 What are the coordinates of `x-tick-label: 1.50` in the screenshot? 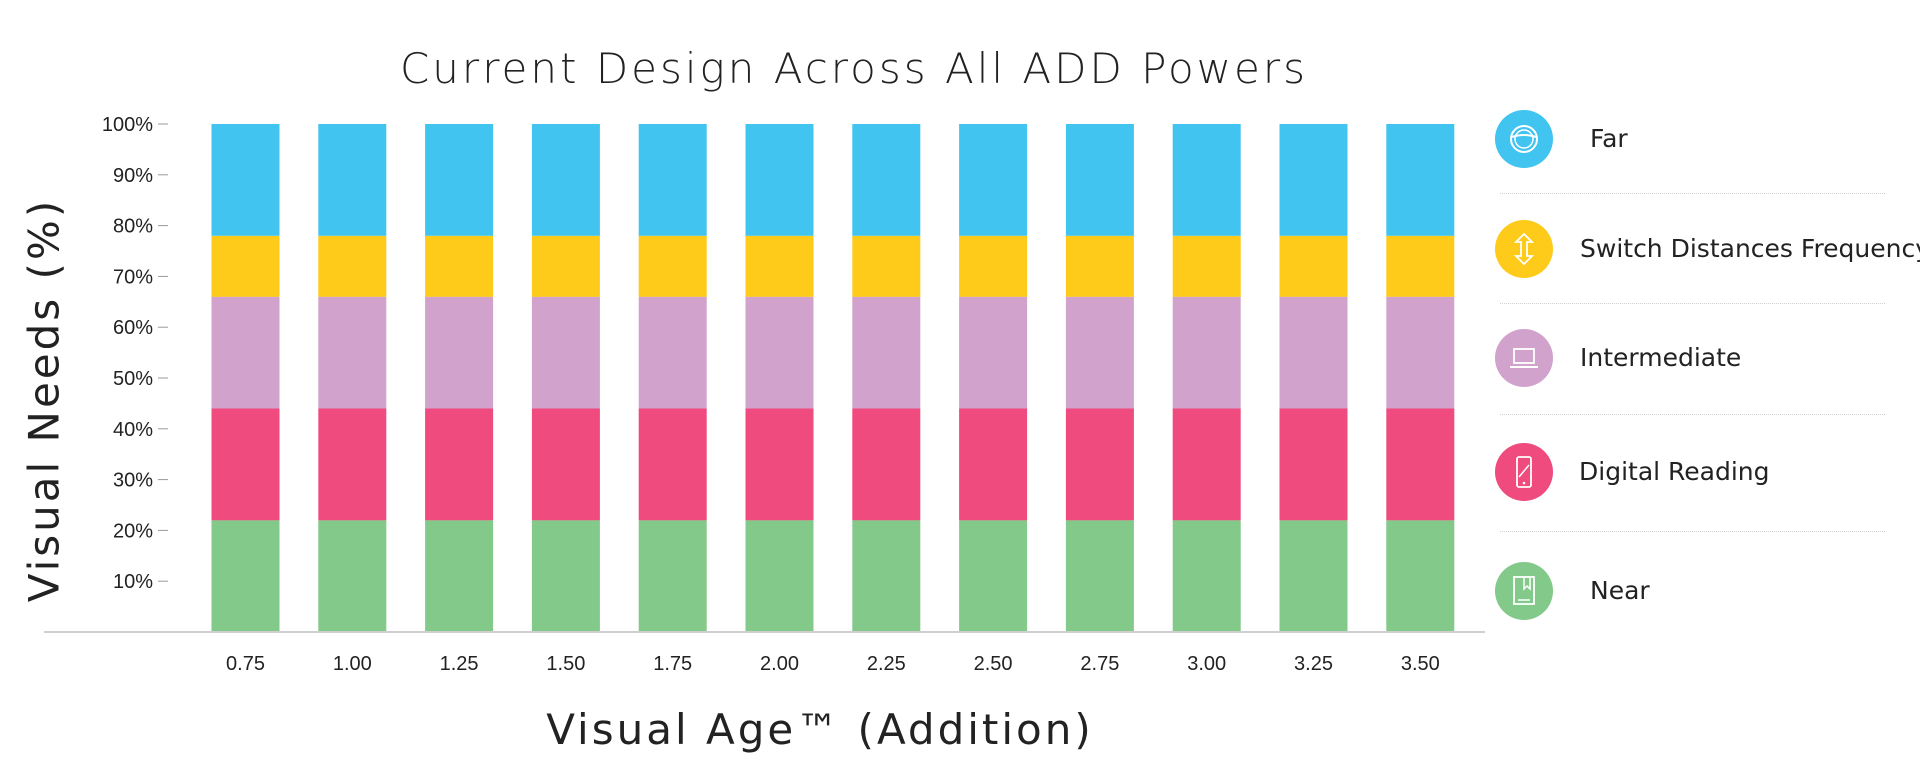 It's located at (565, 664).